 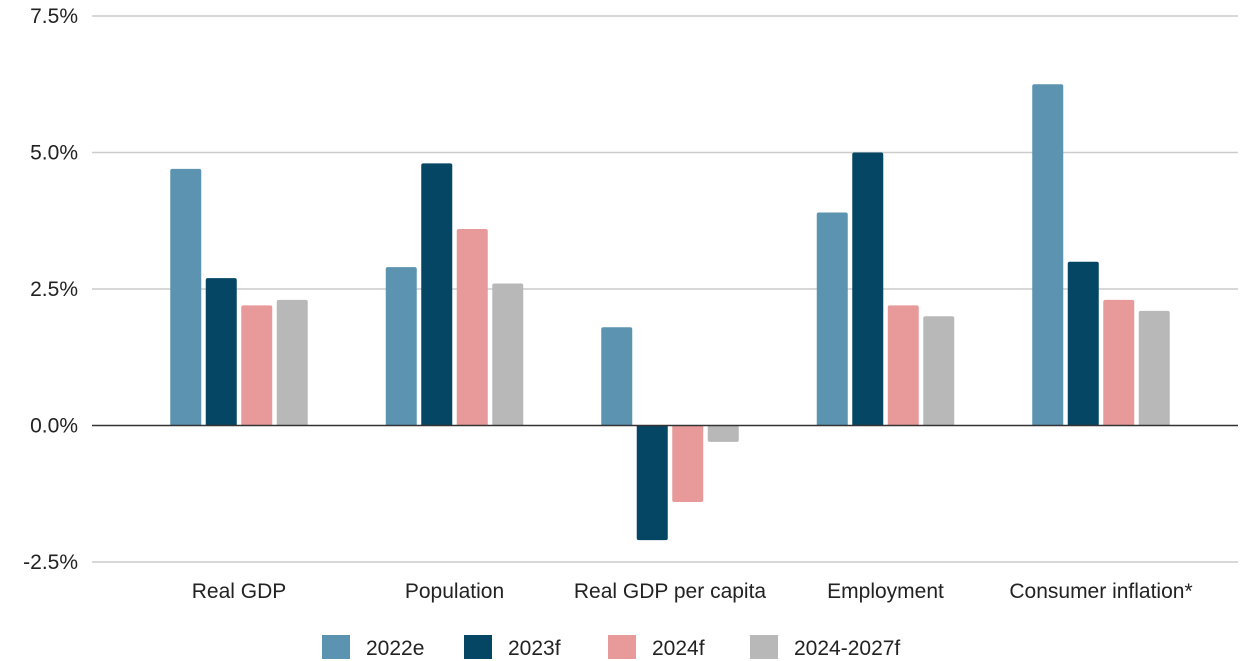 I want to click on category-label: Consumer inflation*, so click(x=1100, y=591).